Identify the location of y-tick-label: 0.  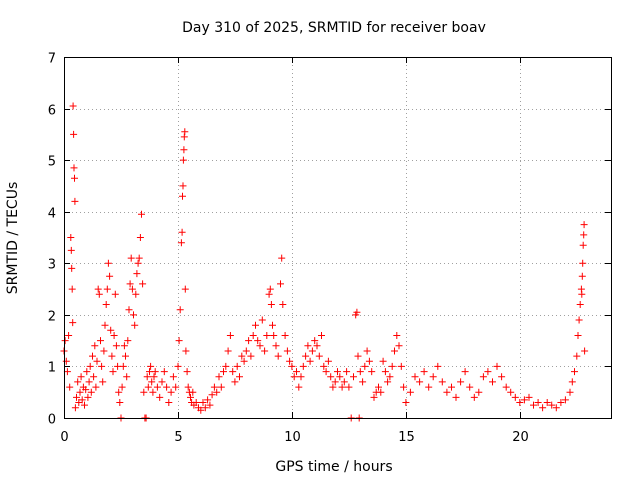
(52, 420).